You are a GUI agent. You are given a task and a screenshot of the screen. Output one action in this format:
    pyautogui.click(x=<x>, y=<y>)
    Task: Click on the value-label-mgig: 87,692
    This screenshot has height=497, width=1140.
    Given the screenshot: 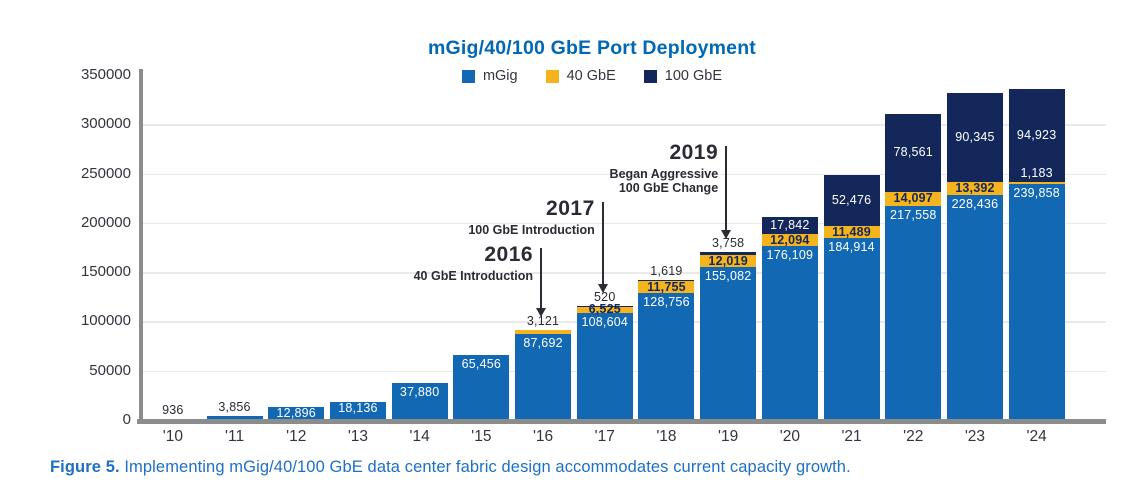 What is the action you would take?
    pyautogui.click(x=543, y=342)
    